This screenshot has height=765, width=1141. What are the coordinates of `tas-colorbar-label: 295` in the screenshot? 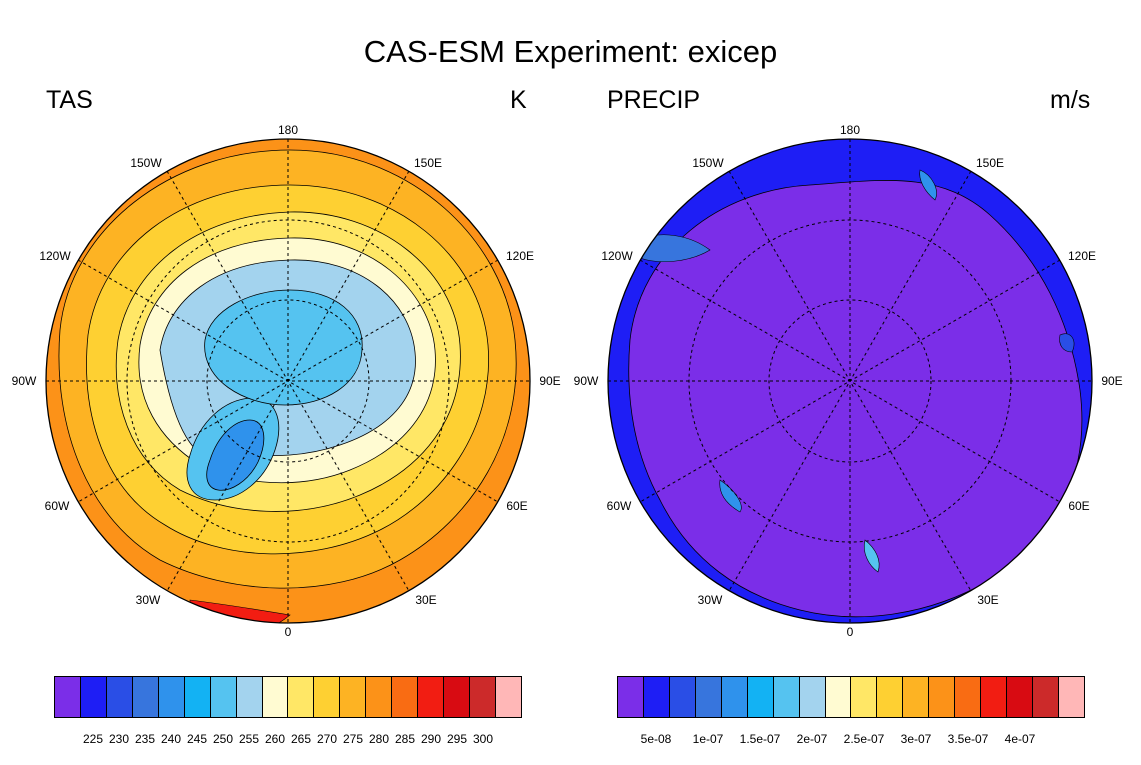 It's located at (457, 739).